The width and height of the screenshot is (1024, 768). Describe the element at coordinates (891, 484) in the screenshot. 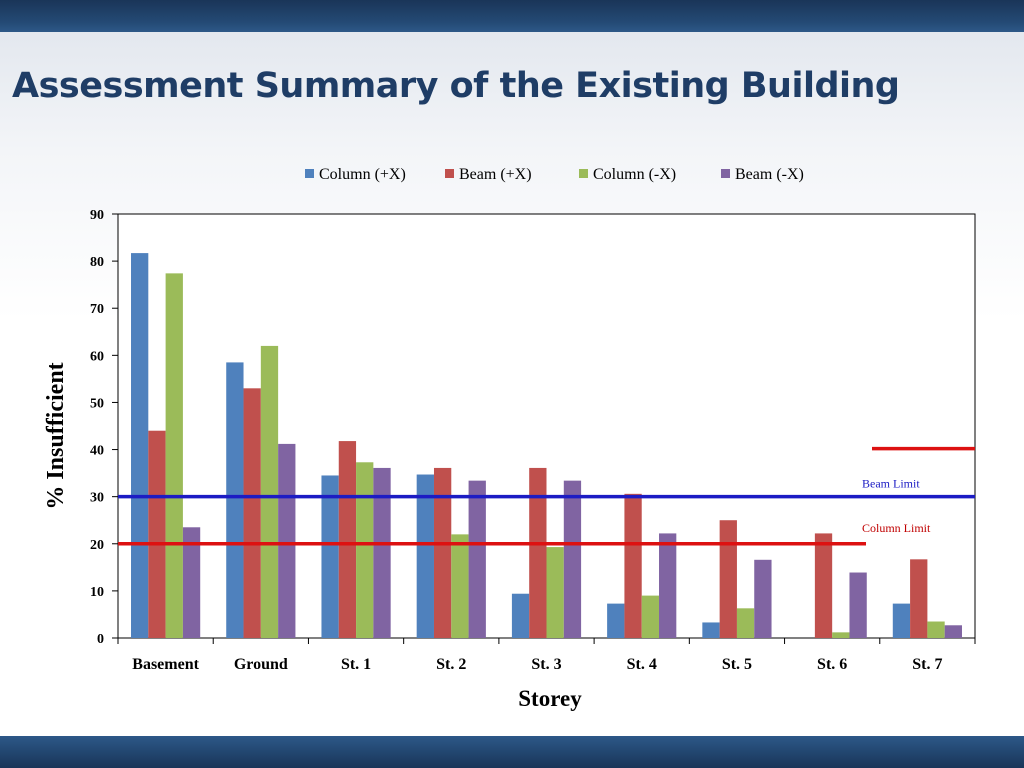

I see `beam-limit-label: Beam Limit` at that location.